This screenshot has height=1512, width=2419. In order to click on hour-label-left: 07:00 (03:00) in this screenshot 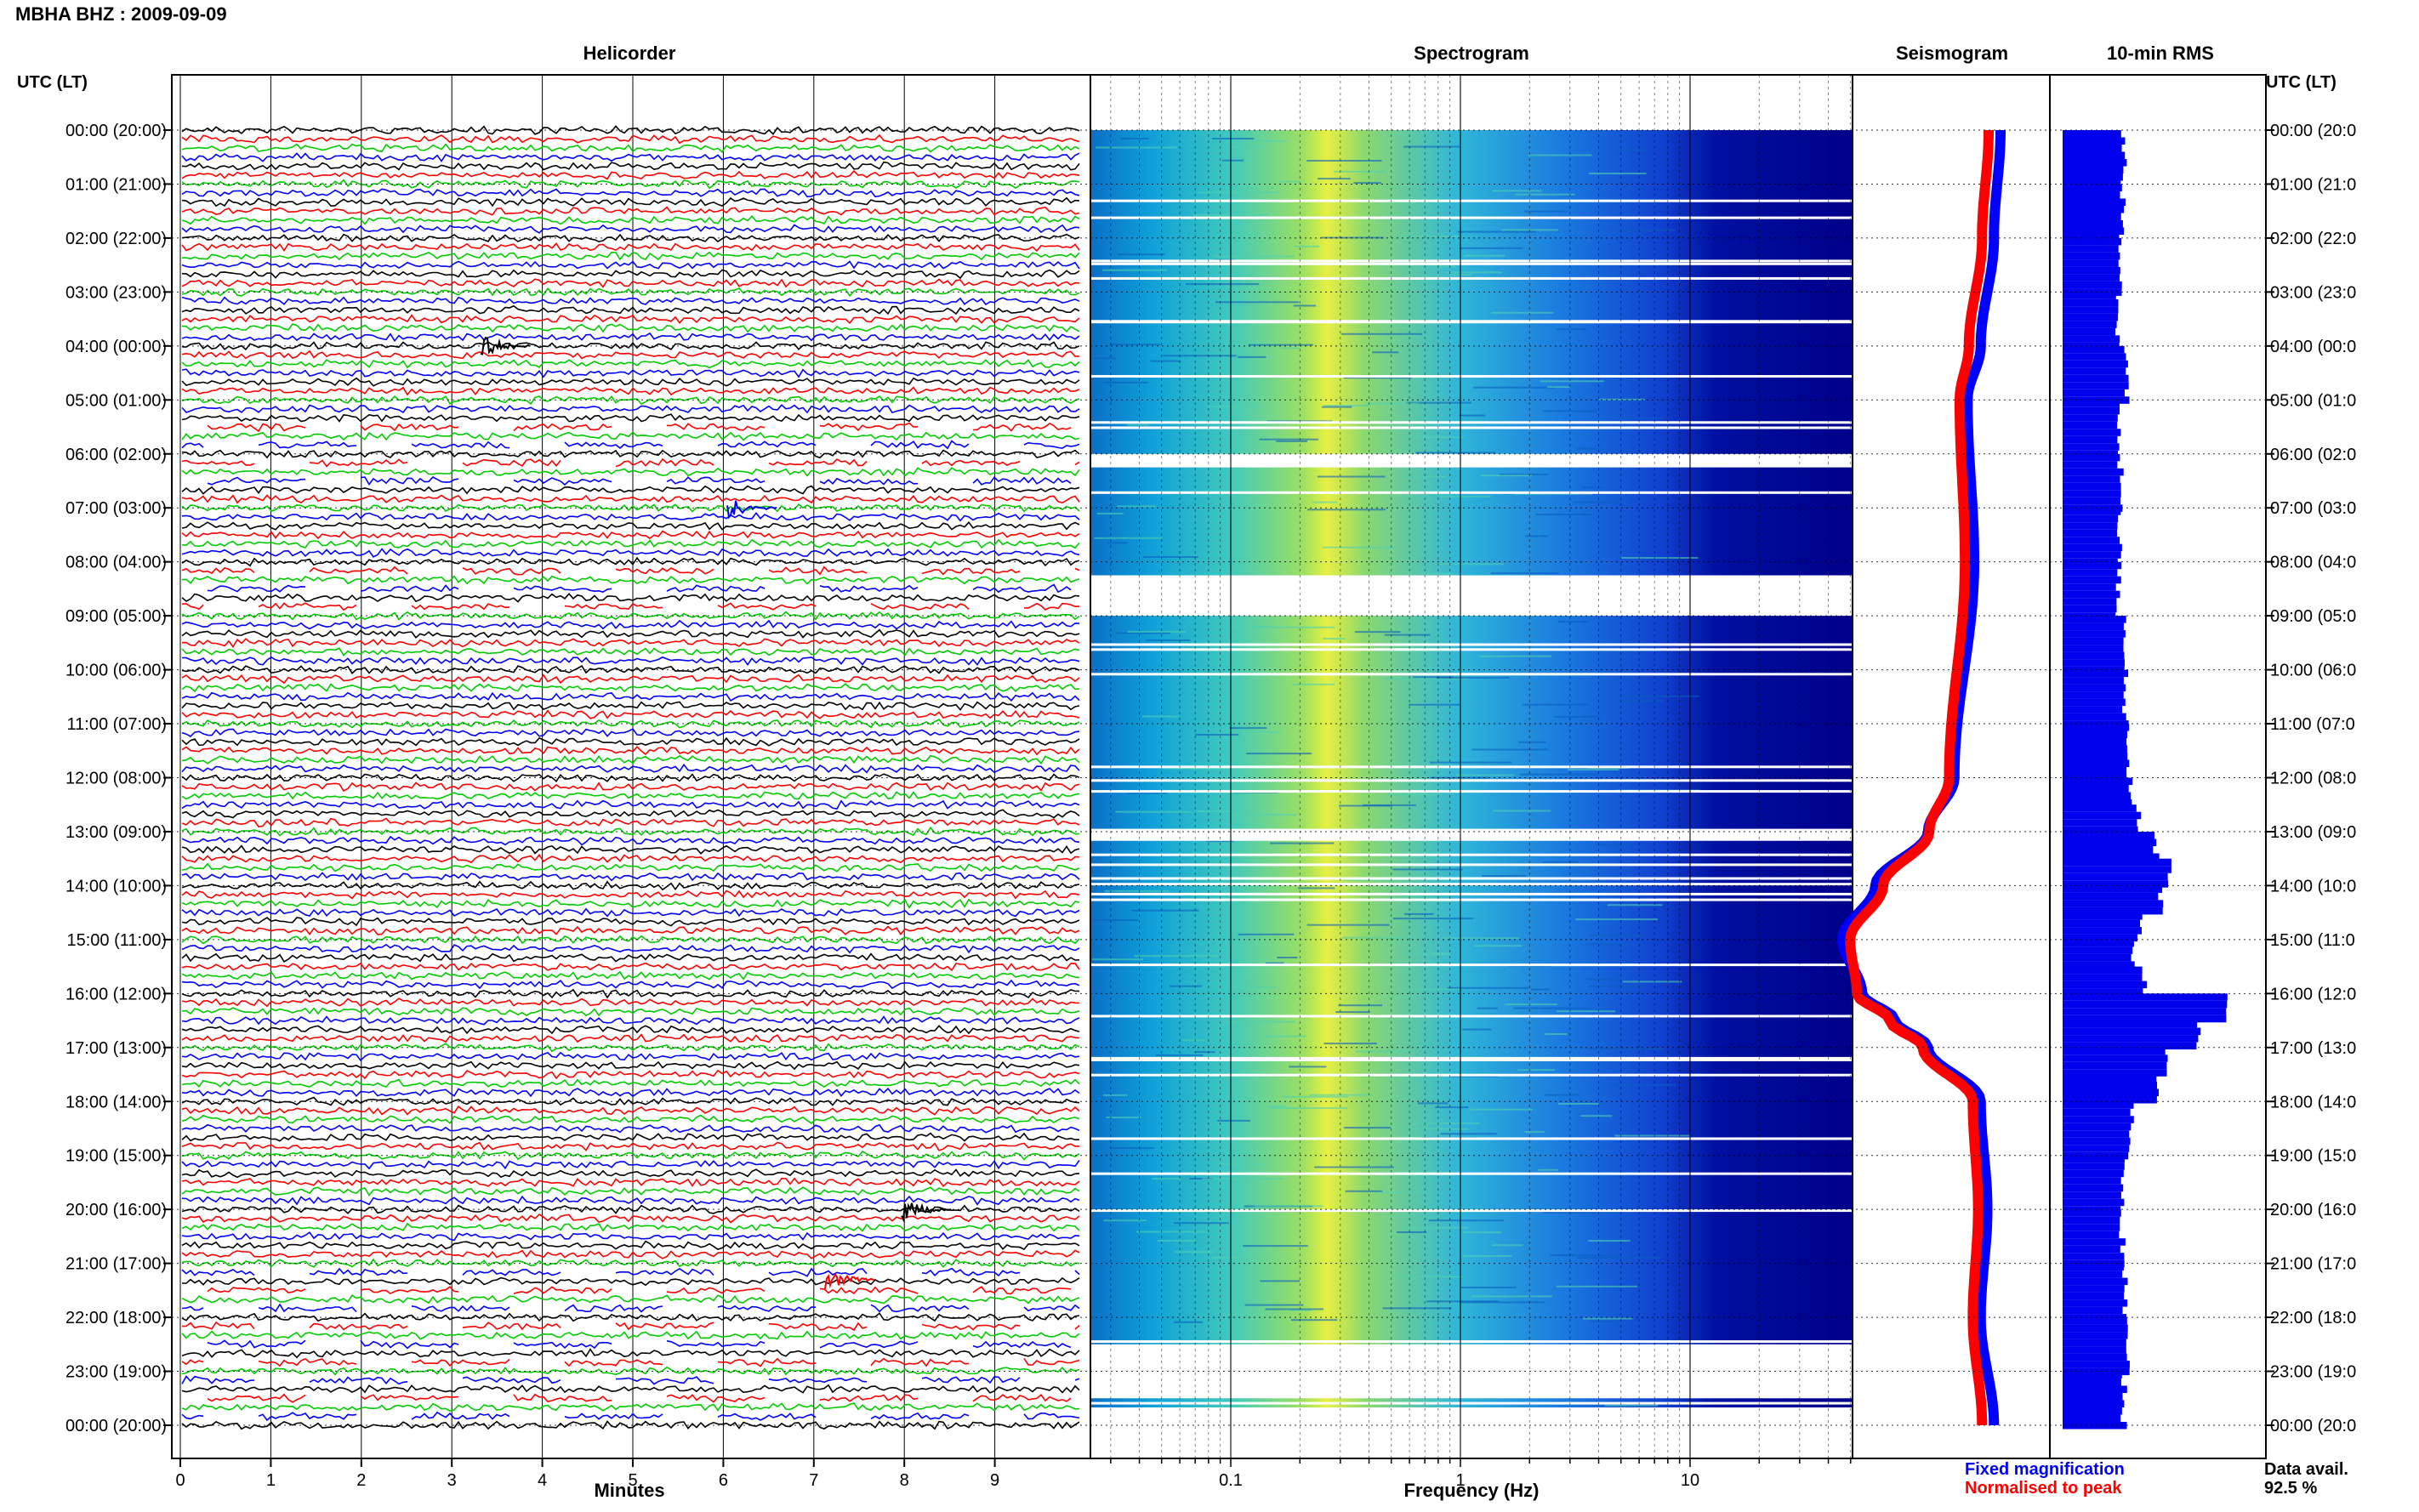, I will do `click(116, 508)`.